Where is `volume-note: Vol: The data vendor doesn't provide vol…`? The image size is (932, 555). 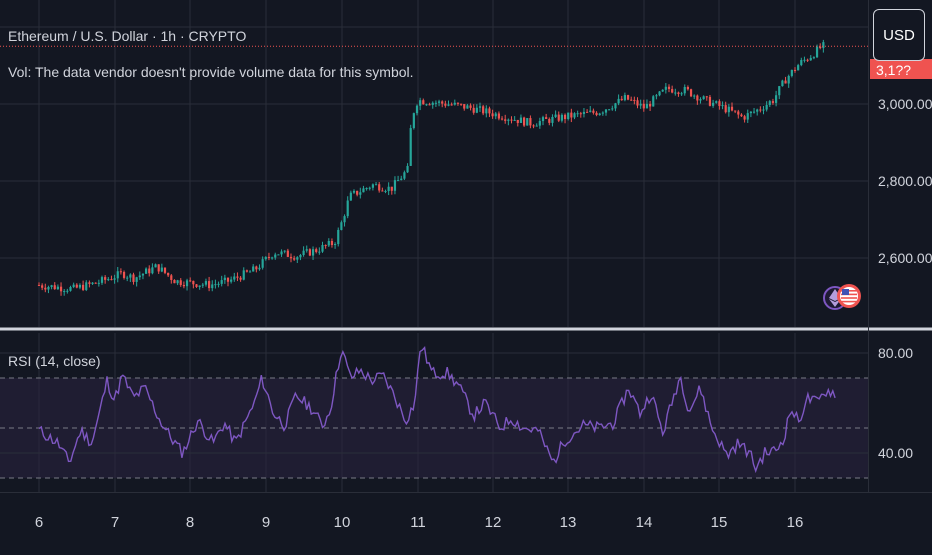 volume-note: Vol: The data vendor doesn't provide vol… is located at coordinates (211, 72).